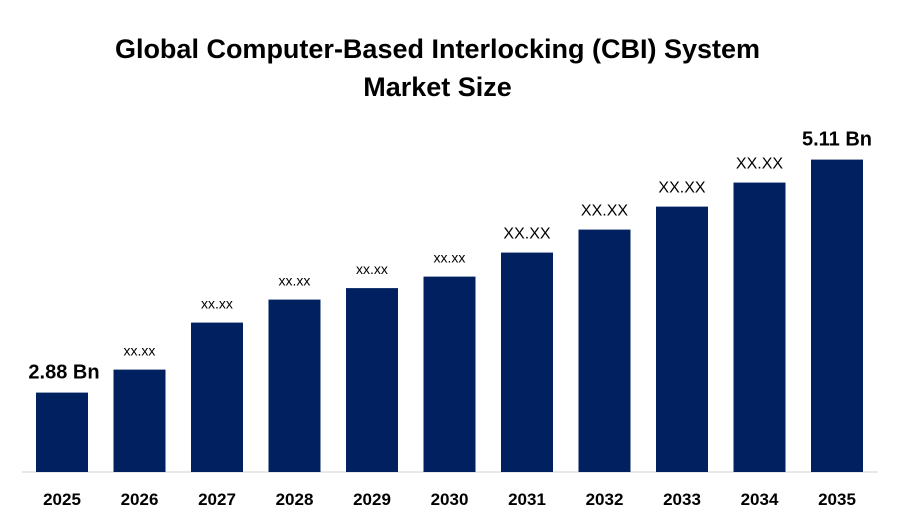  I want to click on x-tick-label: 2035, so click(837, 499).